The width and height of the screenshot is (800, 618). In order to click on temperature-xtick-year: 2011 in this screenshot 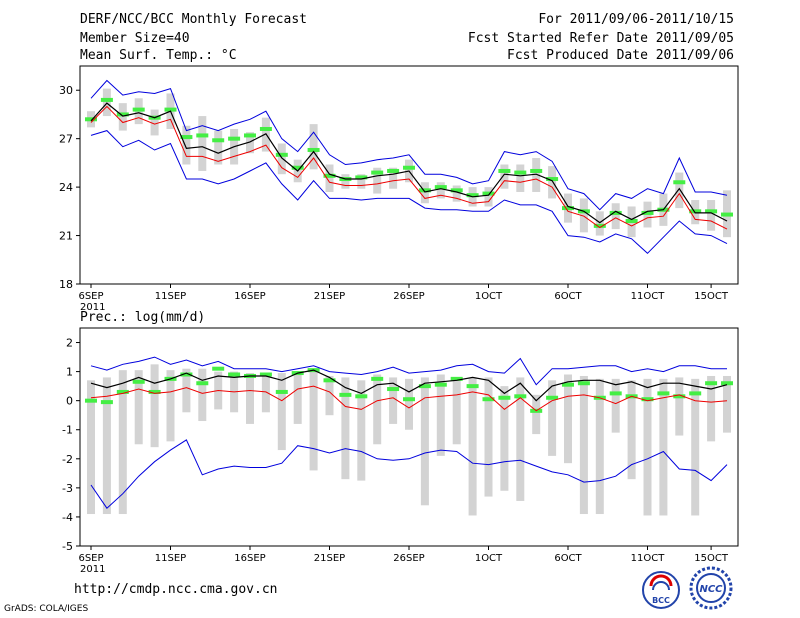, I will do `click(92, 307)`.